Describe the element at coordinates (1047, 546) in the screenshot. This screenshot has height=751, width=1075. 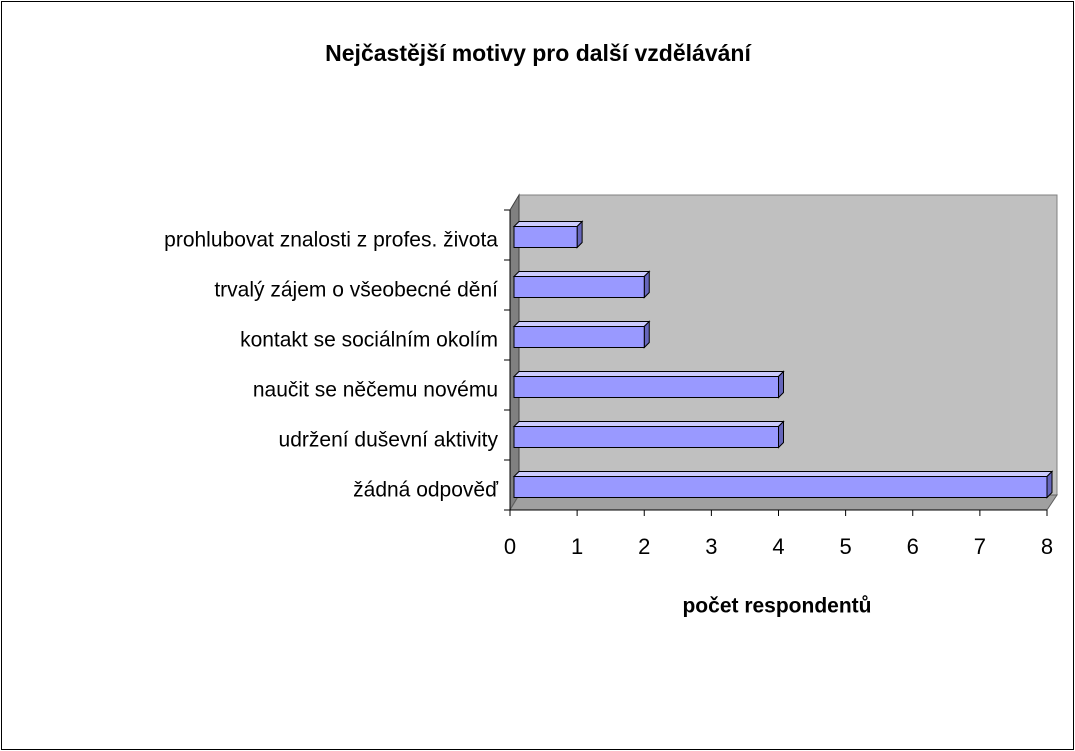
I see `x-tick-label: 8` at that location.